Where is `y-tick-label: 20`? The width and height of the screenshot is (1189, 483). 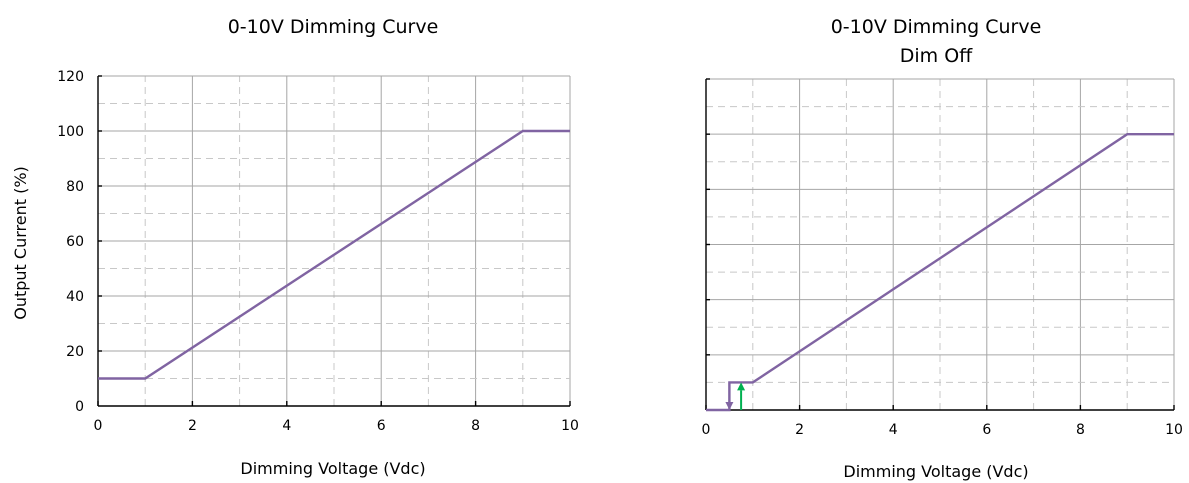
y-tick-label: 20 is located at coordinates (75, 352).